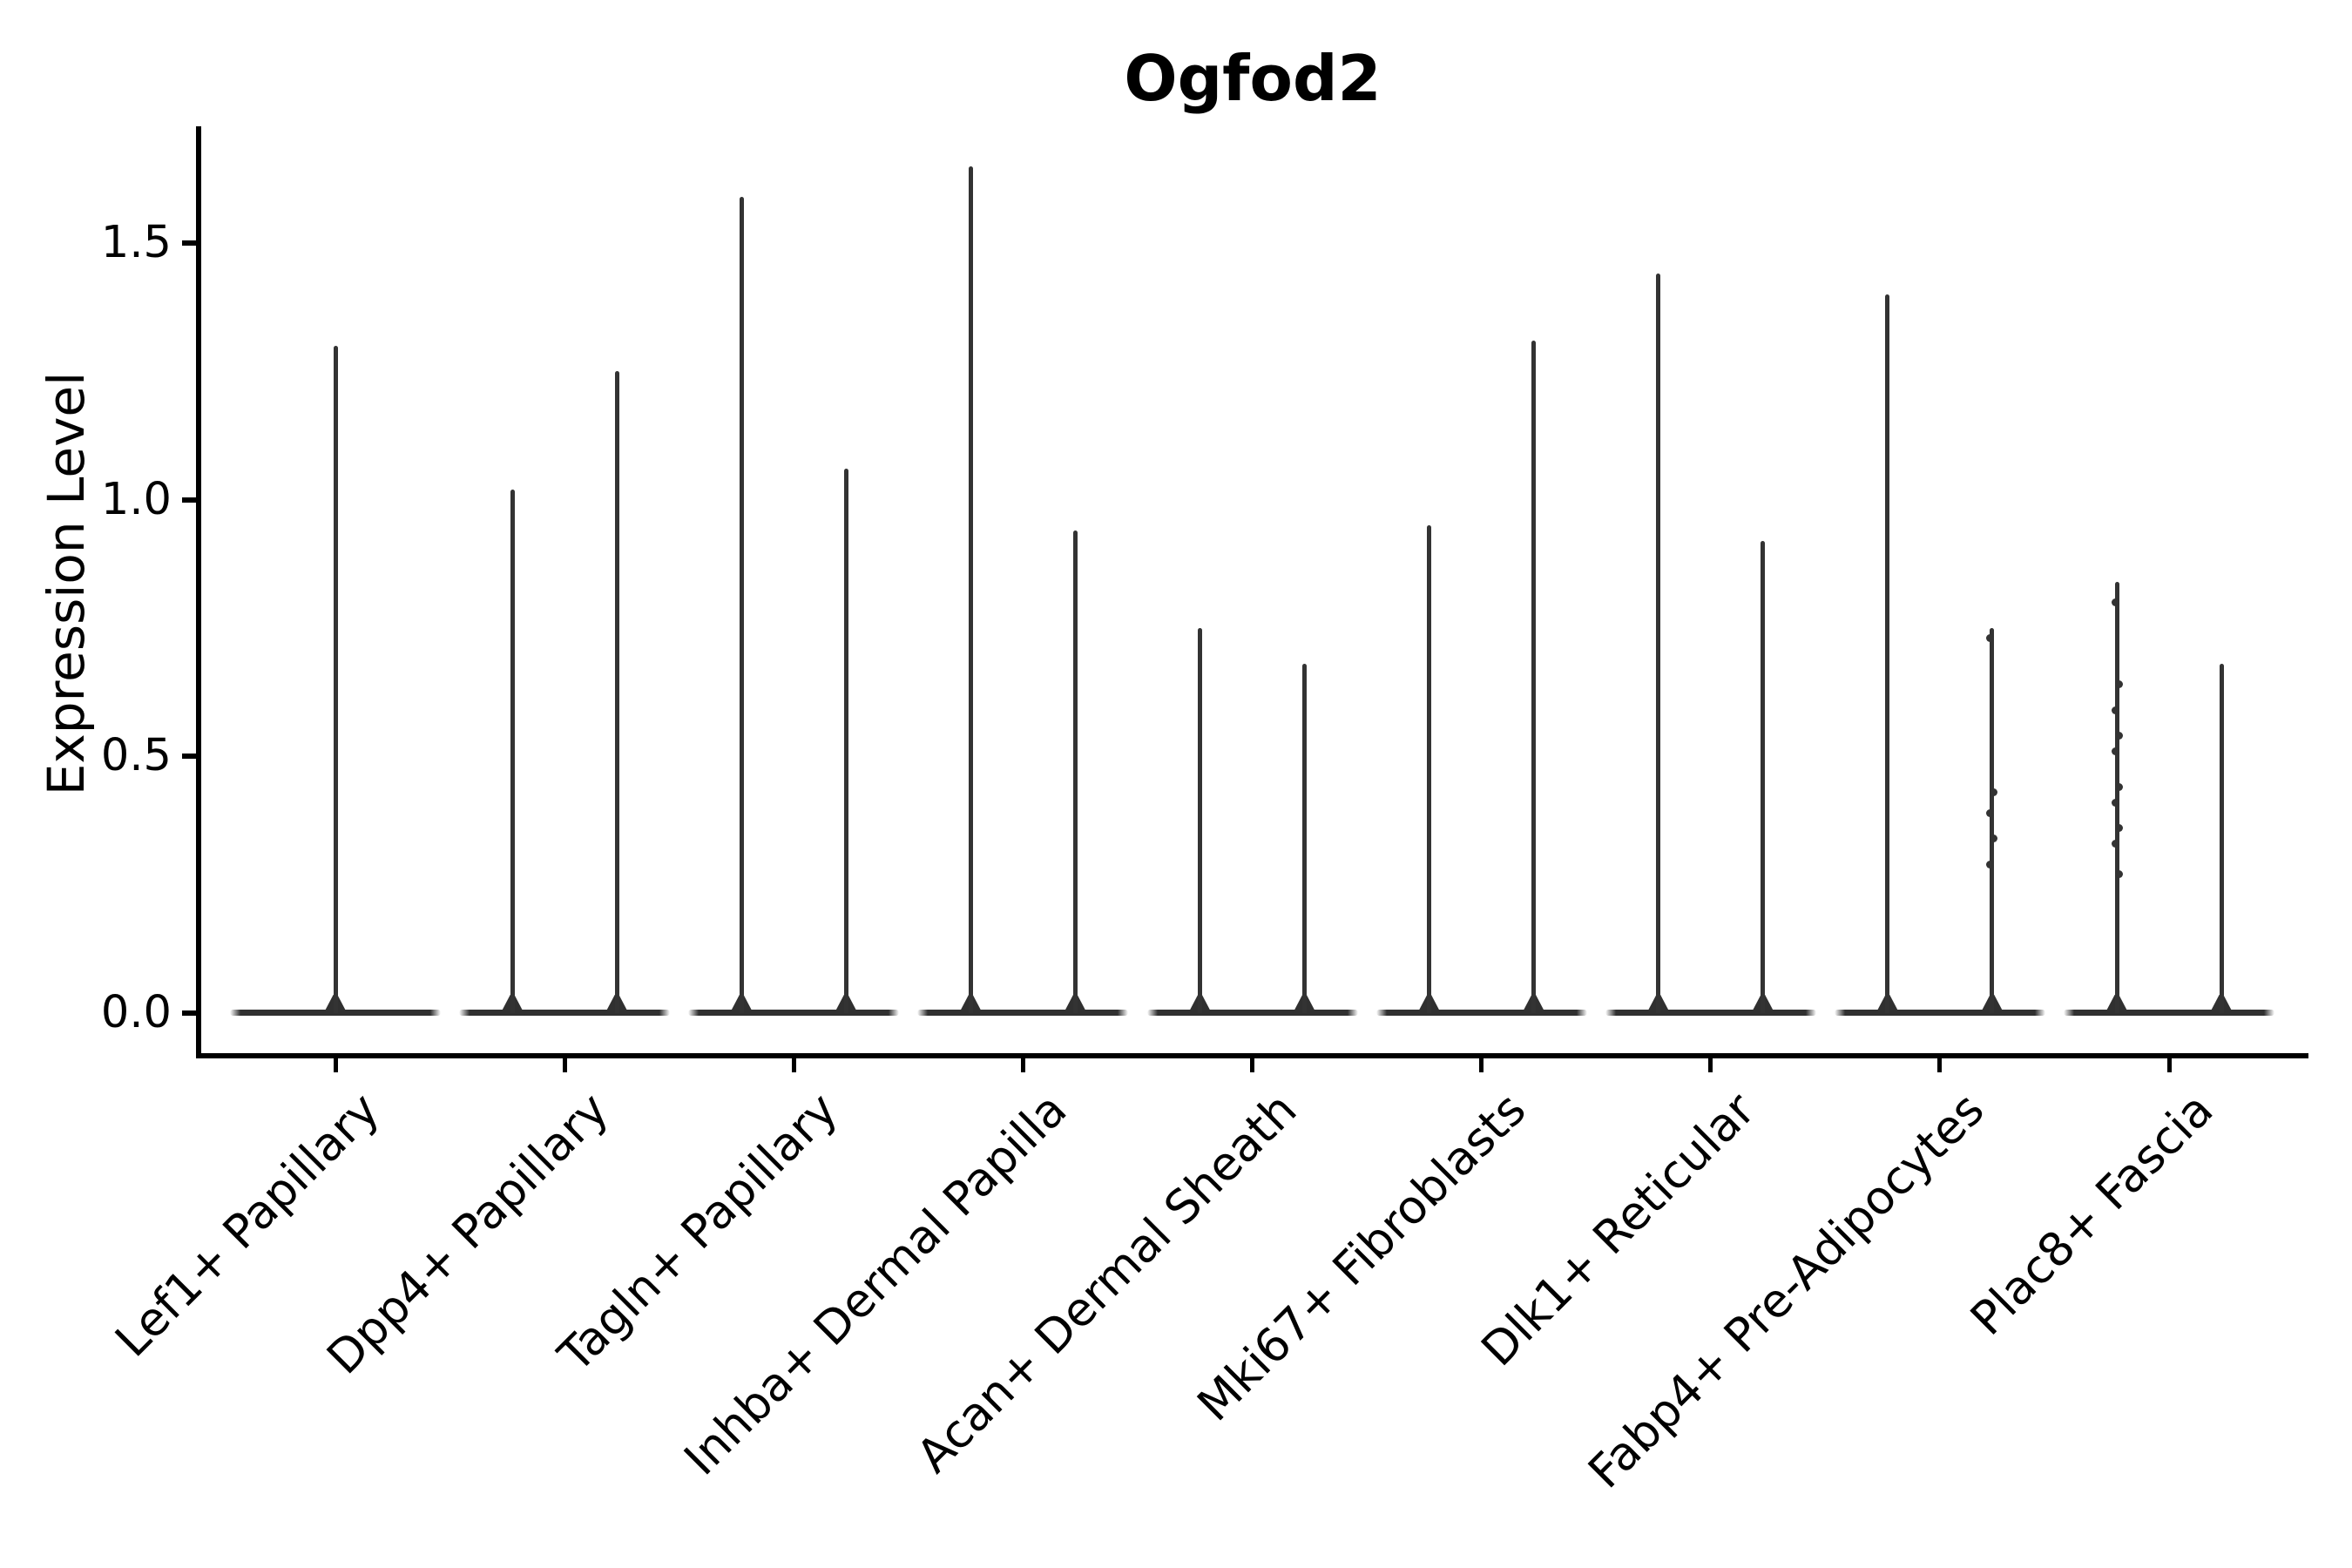 Image resolution: width=2352 pixels, height=1568 pixels. I want to click on y-tick-label: 1.0, so click(136, 499).